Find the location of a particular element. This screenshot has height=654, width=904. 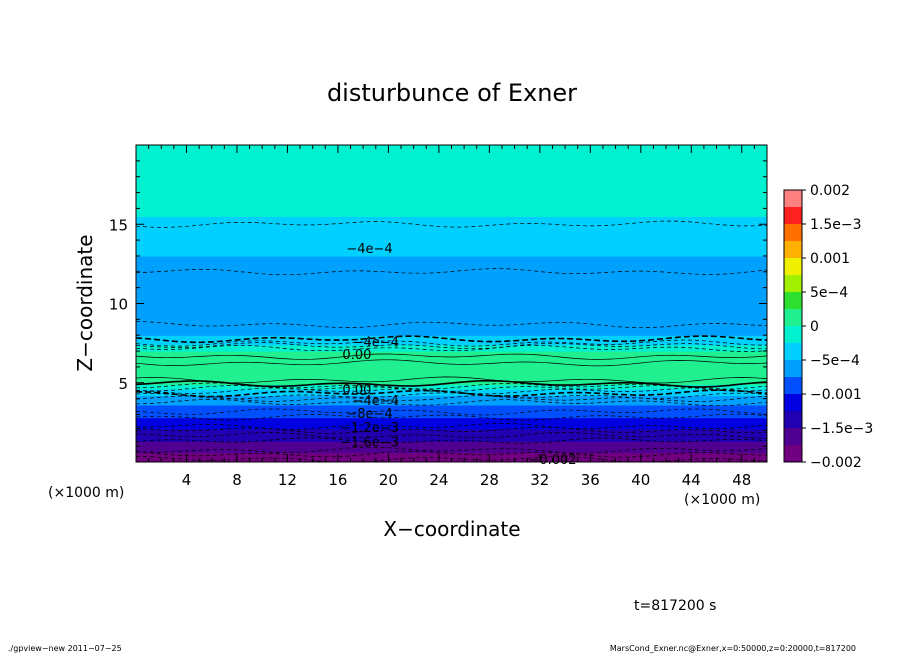

x-tick-label: 12 is located at coordinates (287, 480).